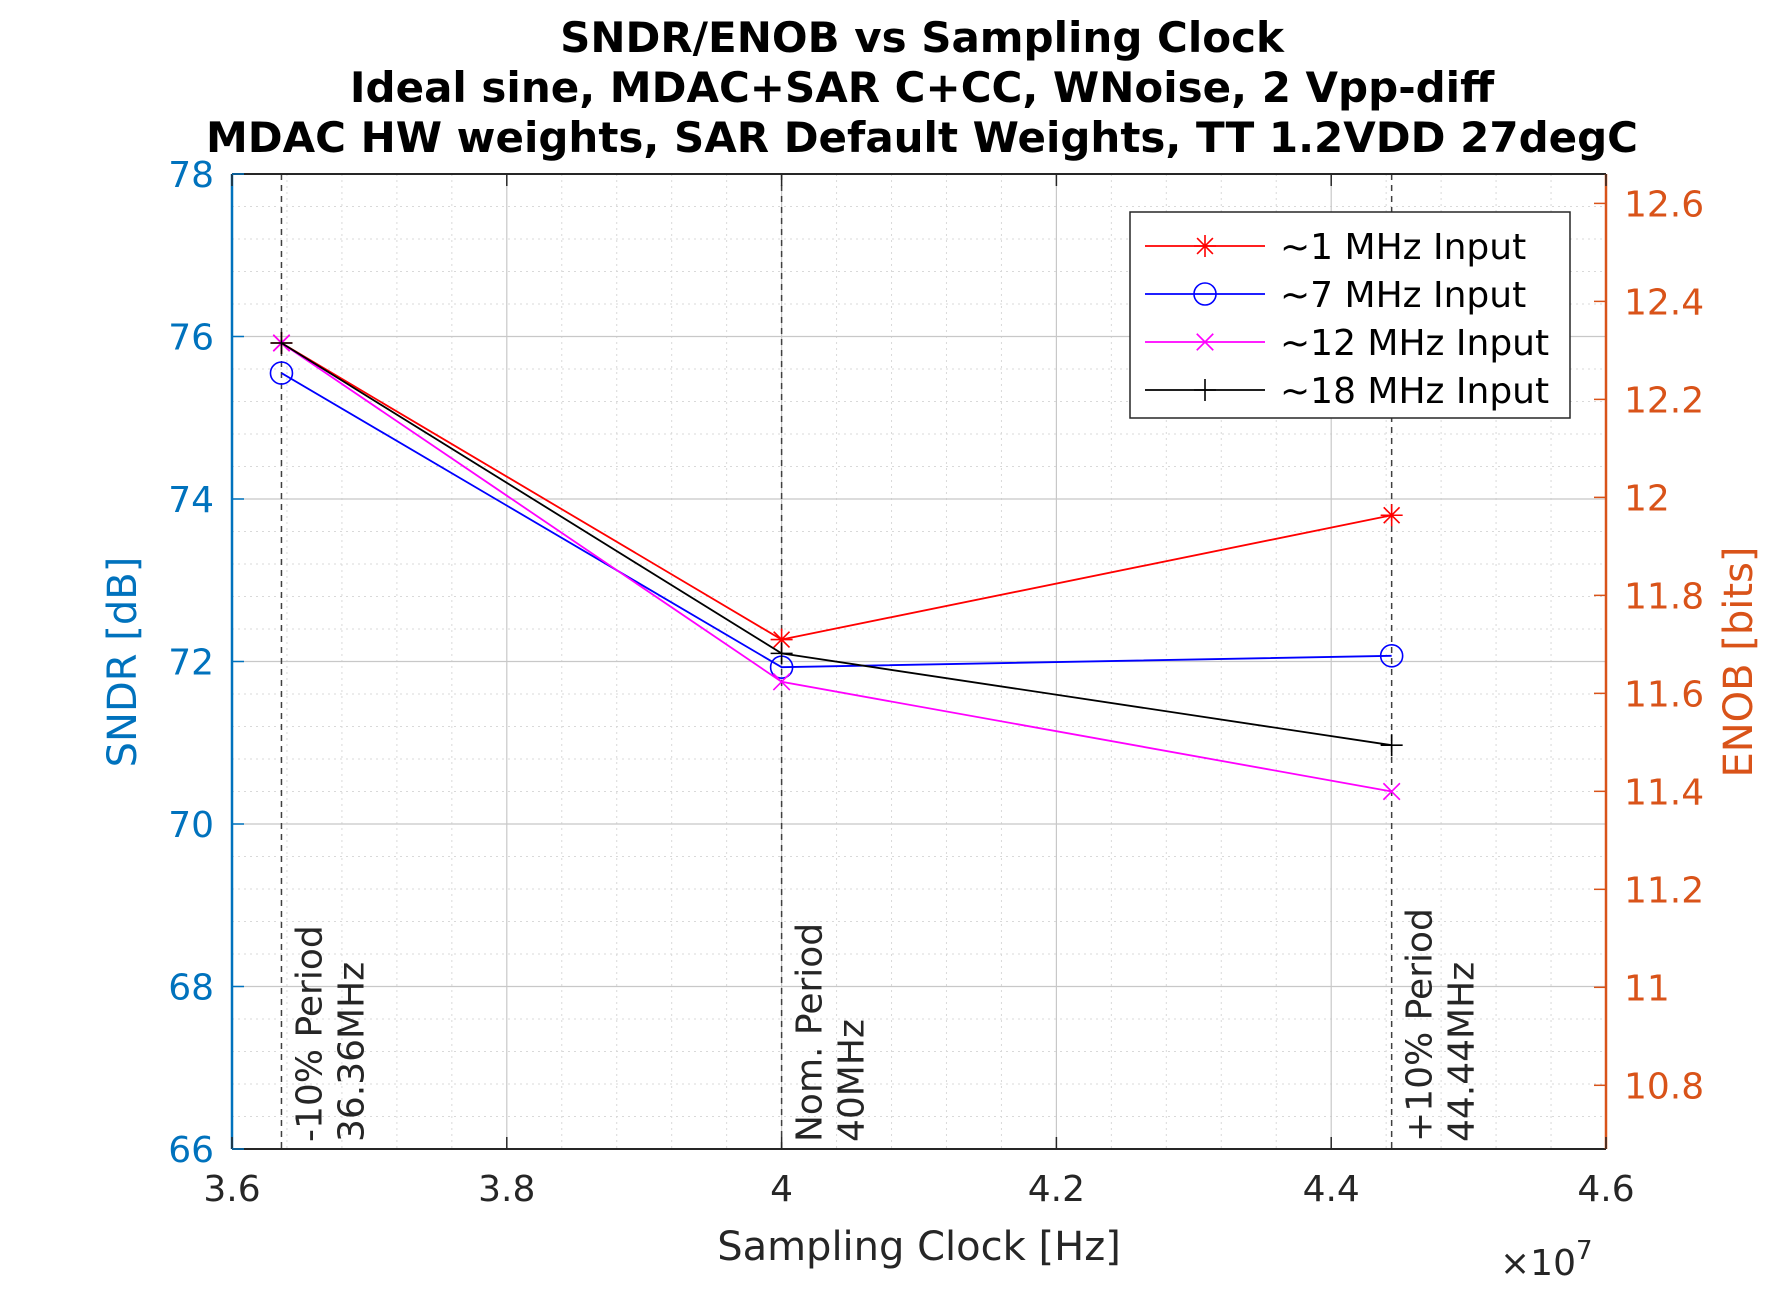 The width and height of the screenshot is (1781, 1291). Describe the element at coordinates (191, 1150) in the screenshot. I see `y-tick-label-left: 66` at that location.